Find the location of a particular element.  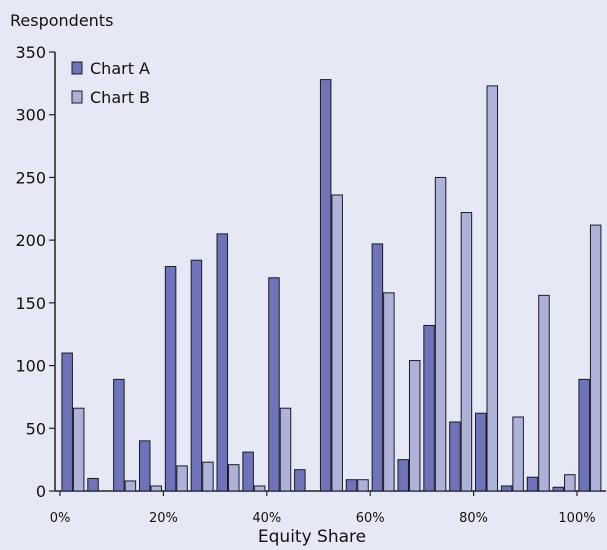

y-axis-label: Respondents is located at coordinates (61, 20).